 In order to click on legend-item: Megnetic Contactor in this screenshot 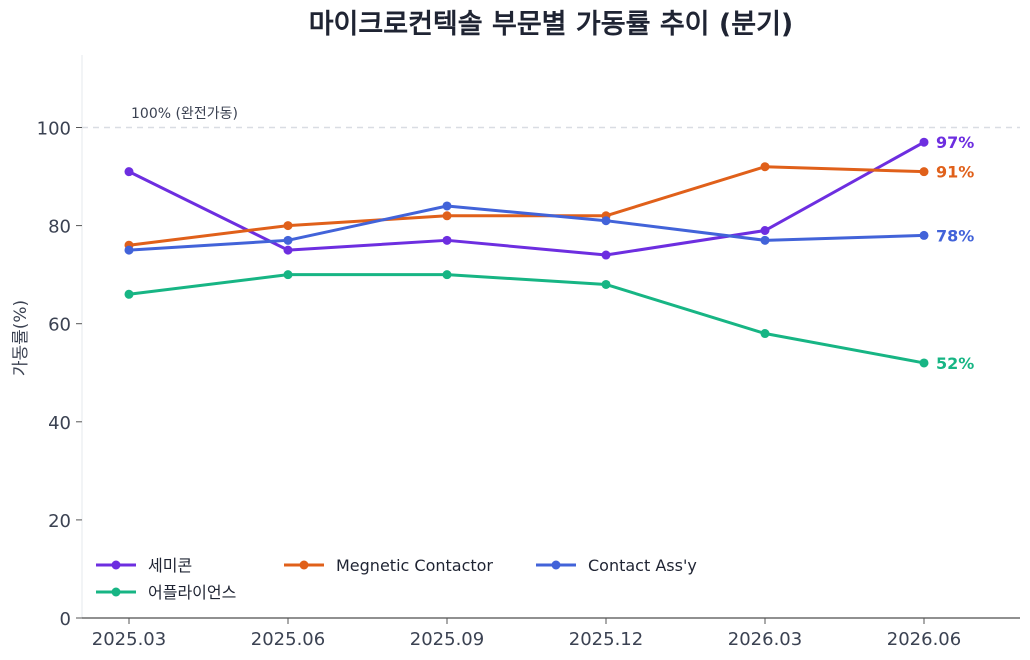, I will do `click(388, 565)`.